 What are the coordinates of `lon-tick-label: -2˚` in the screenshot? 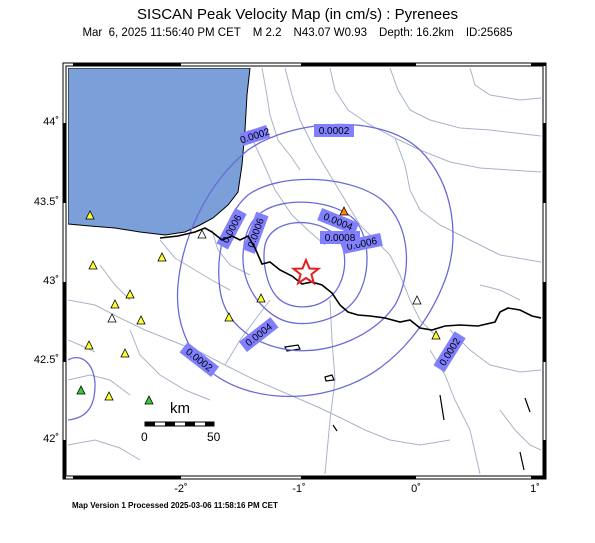 It's located at (181, 489).